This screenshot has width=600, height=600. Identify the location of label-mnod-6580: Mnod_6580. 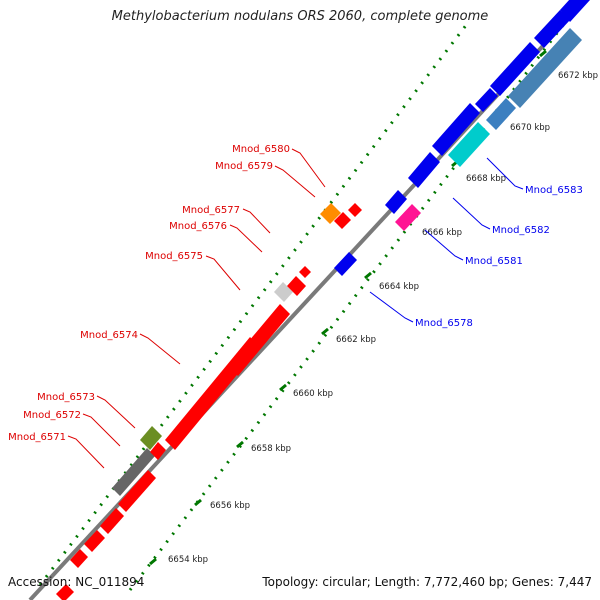
(261, 149).